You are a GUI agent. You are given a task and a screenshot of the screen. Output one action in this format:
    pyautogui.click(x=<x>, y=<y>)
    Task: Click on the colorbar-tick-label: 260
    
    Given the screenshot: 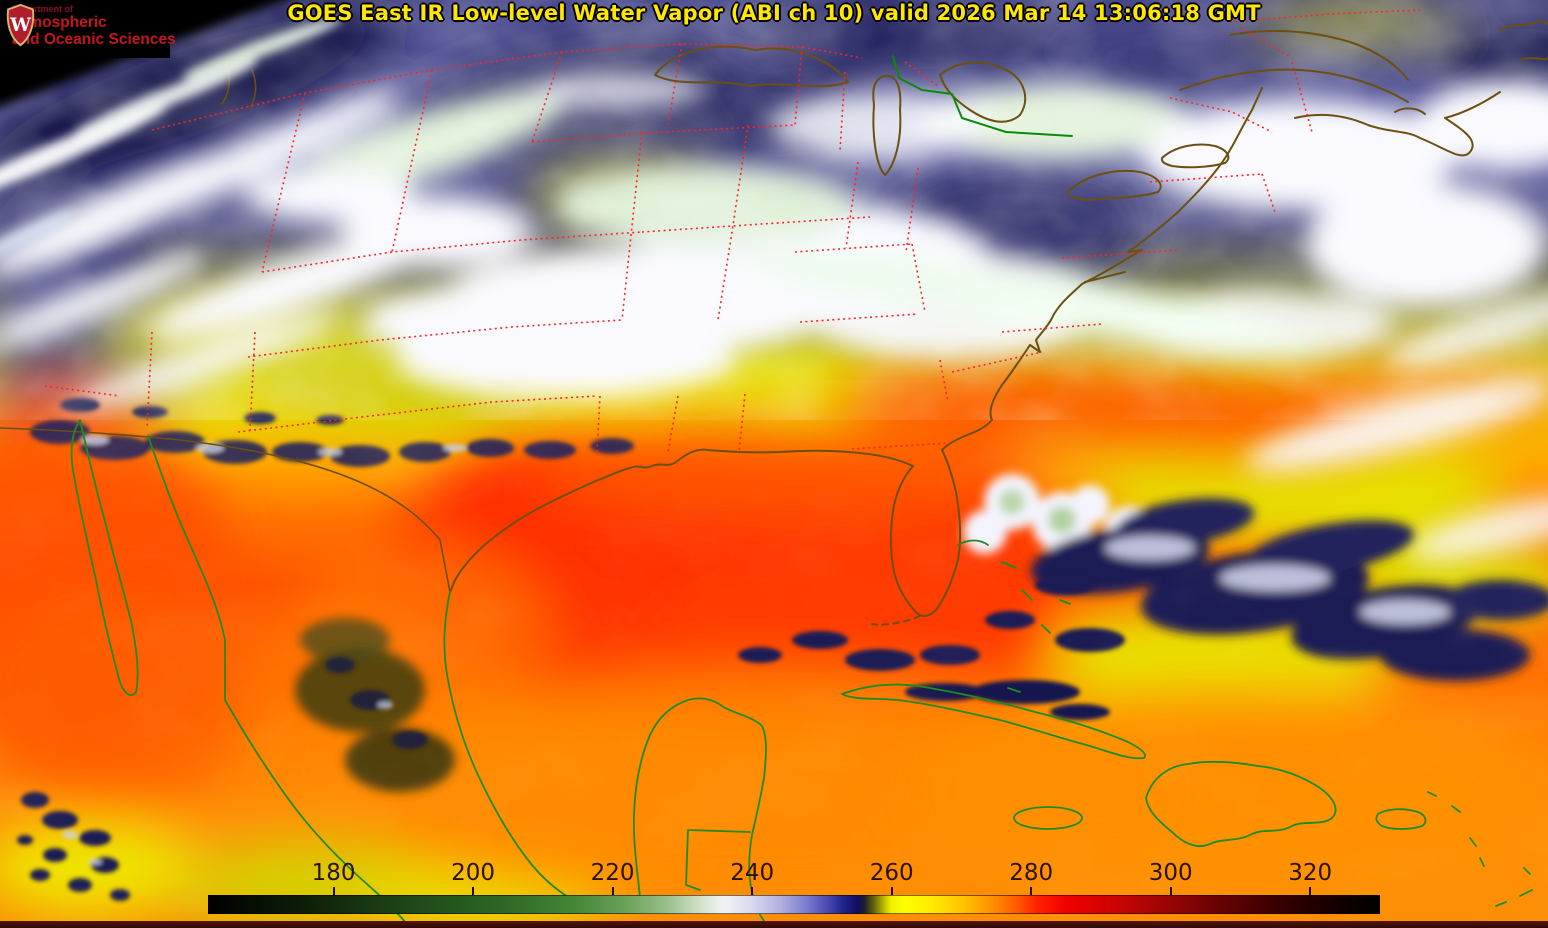 What is the action you would take?
    pyautogui.click(x=891, y=873)
    